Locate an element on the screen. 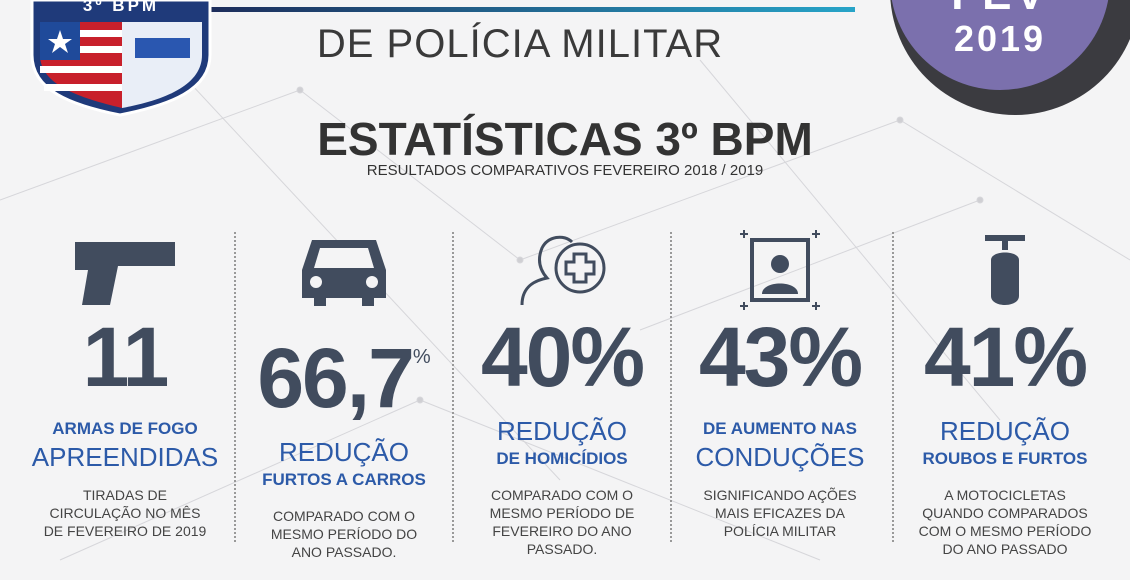 The width and height of the screenshot is (1130, 580). stat-label: FURTOS A CARROS is located at coordinates (344, 479).